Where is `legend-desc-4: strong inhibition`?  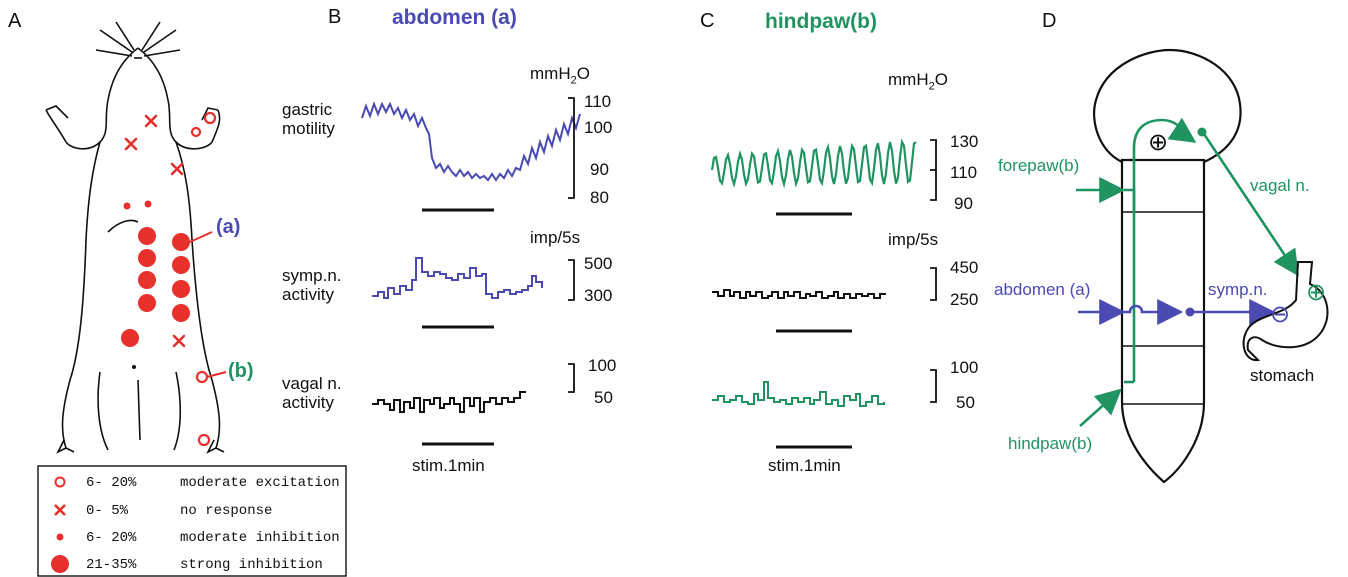
legend-desc-4: strong inhibition is located at coordinates (251, 565).